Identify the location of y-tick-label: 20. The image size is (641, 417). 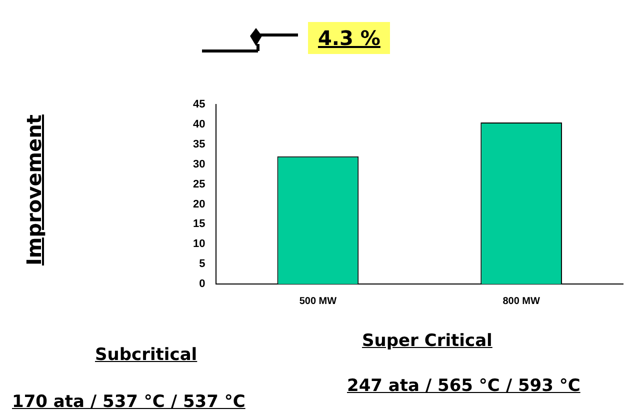
(199, 204).